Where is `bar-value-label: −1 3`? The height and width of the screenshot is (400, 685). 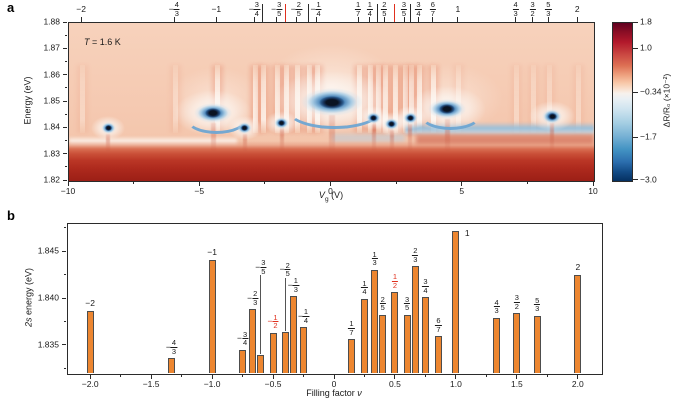 bar-value-label: −1 3 is located at coordinates (293, 285).